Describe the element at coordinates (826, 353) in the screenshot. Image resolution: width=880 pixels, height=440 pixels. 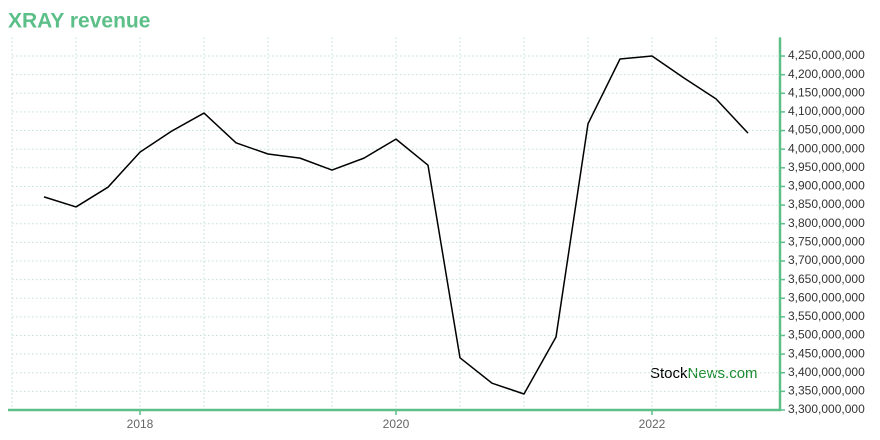
I see `y-tick-label: 3,450,000,000` at that location.